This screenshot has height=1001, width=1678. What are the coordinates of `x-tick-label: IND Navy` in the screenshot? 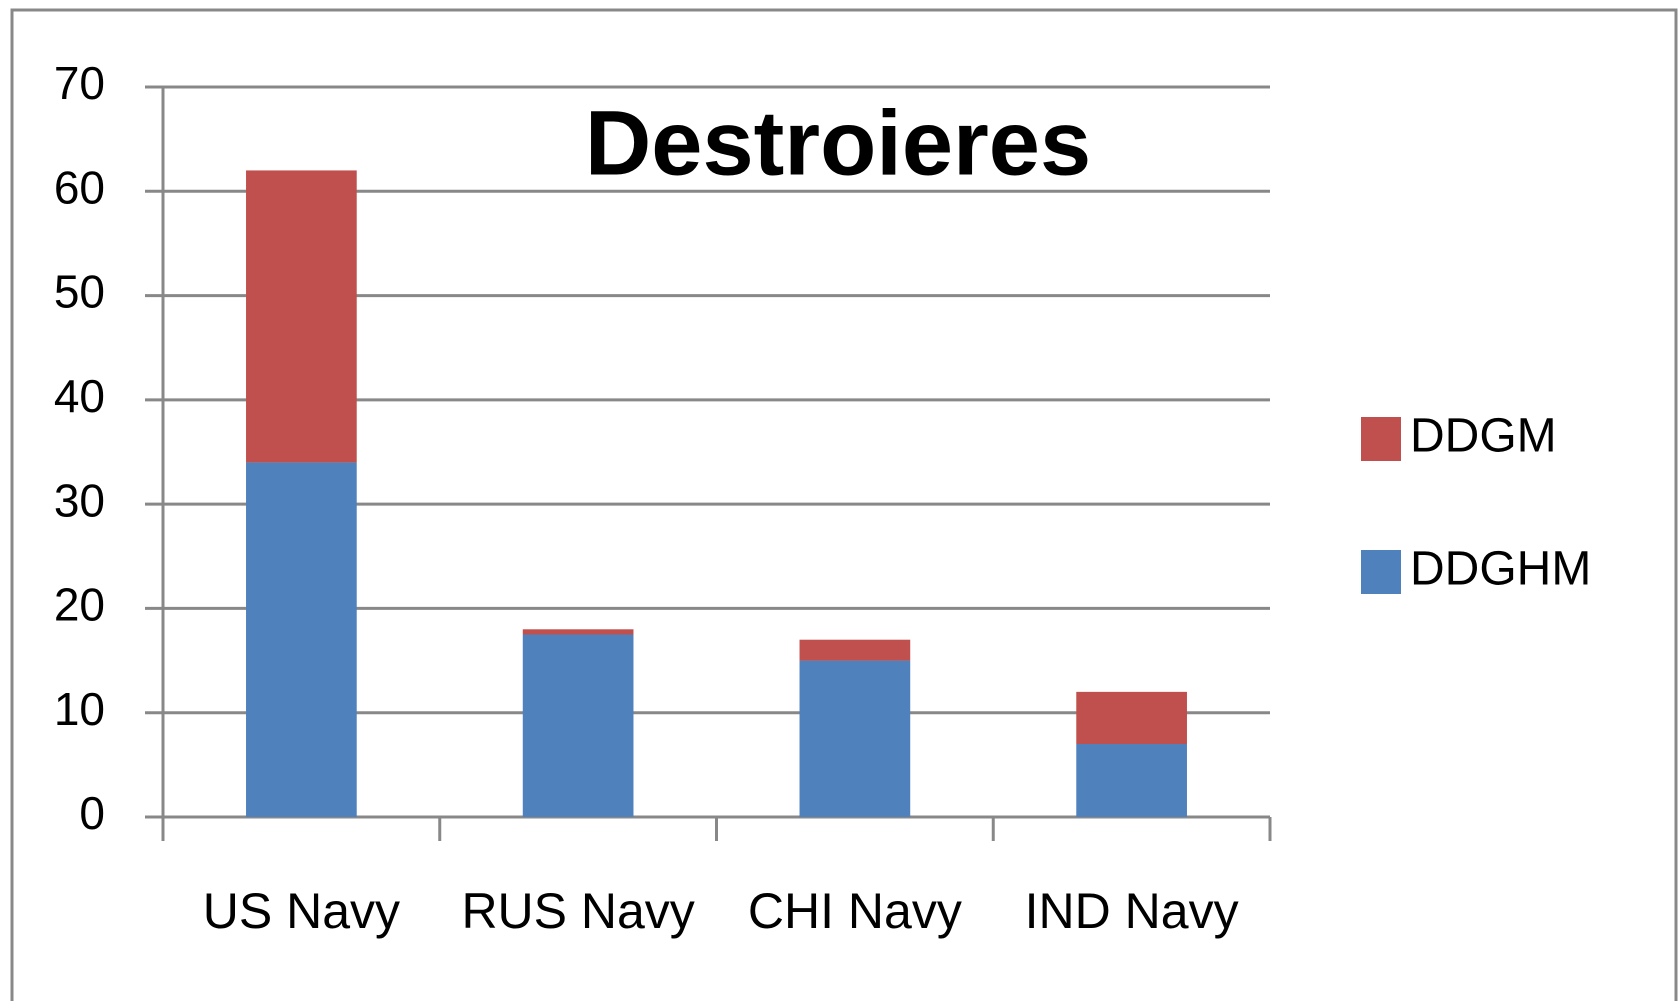 It's located at (1132, 911).